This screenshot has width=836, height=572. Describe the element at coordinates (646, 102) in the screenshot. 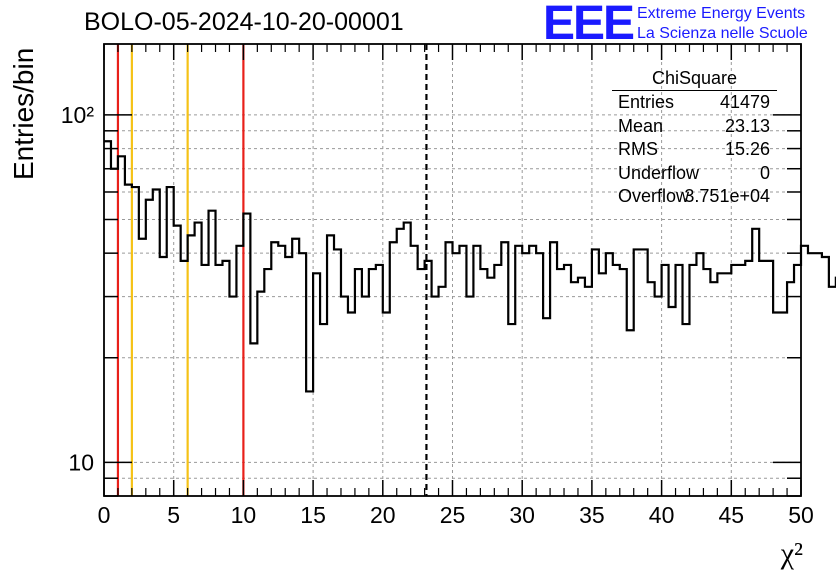

I see `stats-label: Entries` at that location.